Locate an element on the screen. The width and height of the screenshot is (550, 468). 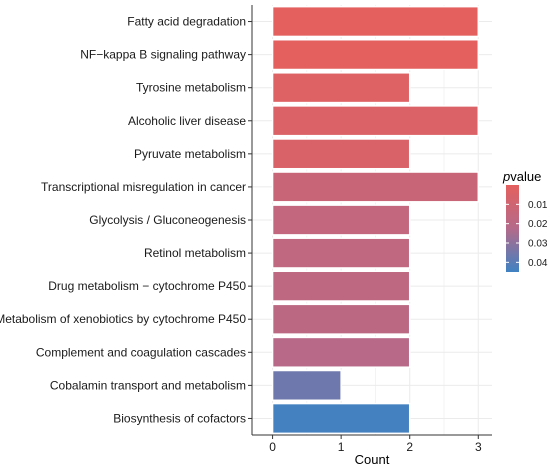
y-tick-label: Biosynthesis of cofactors is located at coordinates (179, 418).